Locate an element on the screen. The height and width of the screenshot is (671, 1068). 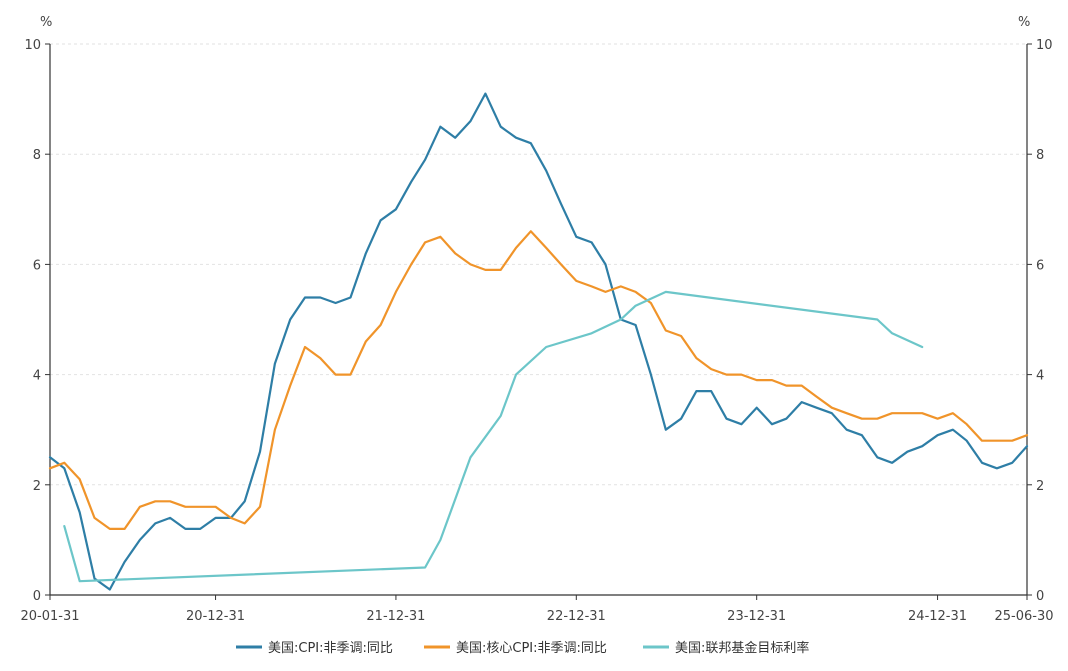
x-tick-label: 20-12-31 is located at coordinates (215, 616).